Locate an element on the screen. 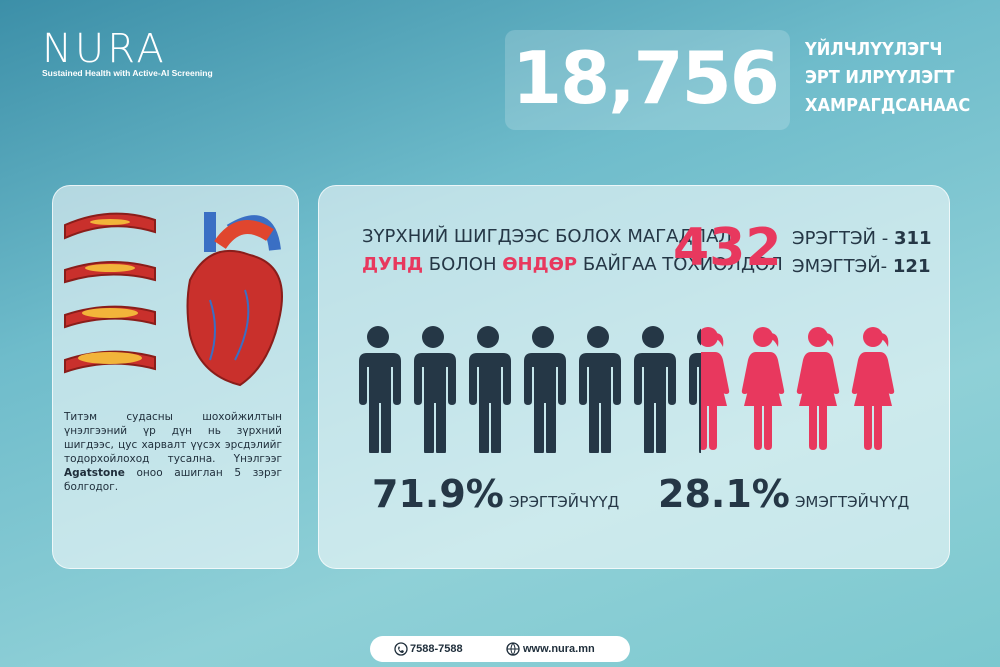 The image size is (1000, 667). heart-illustration is located at coordinates (173, 299).